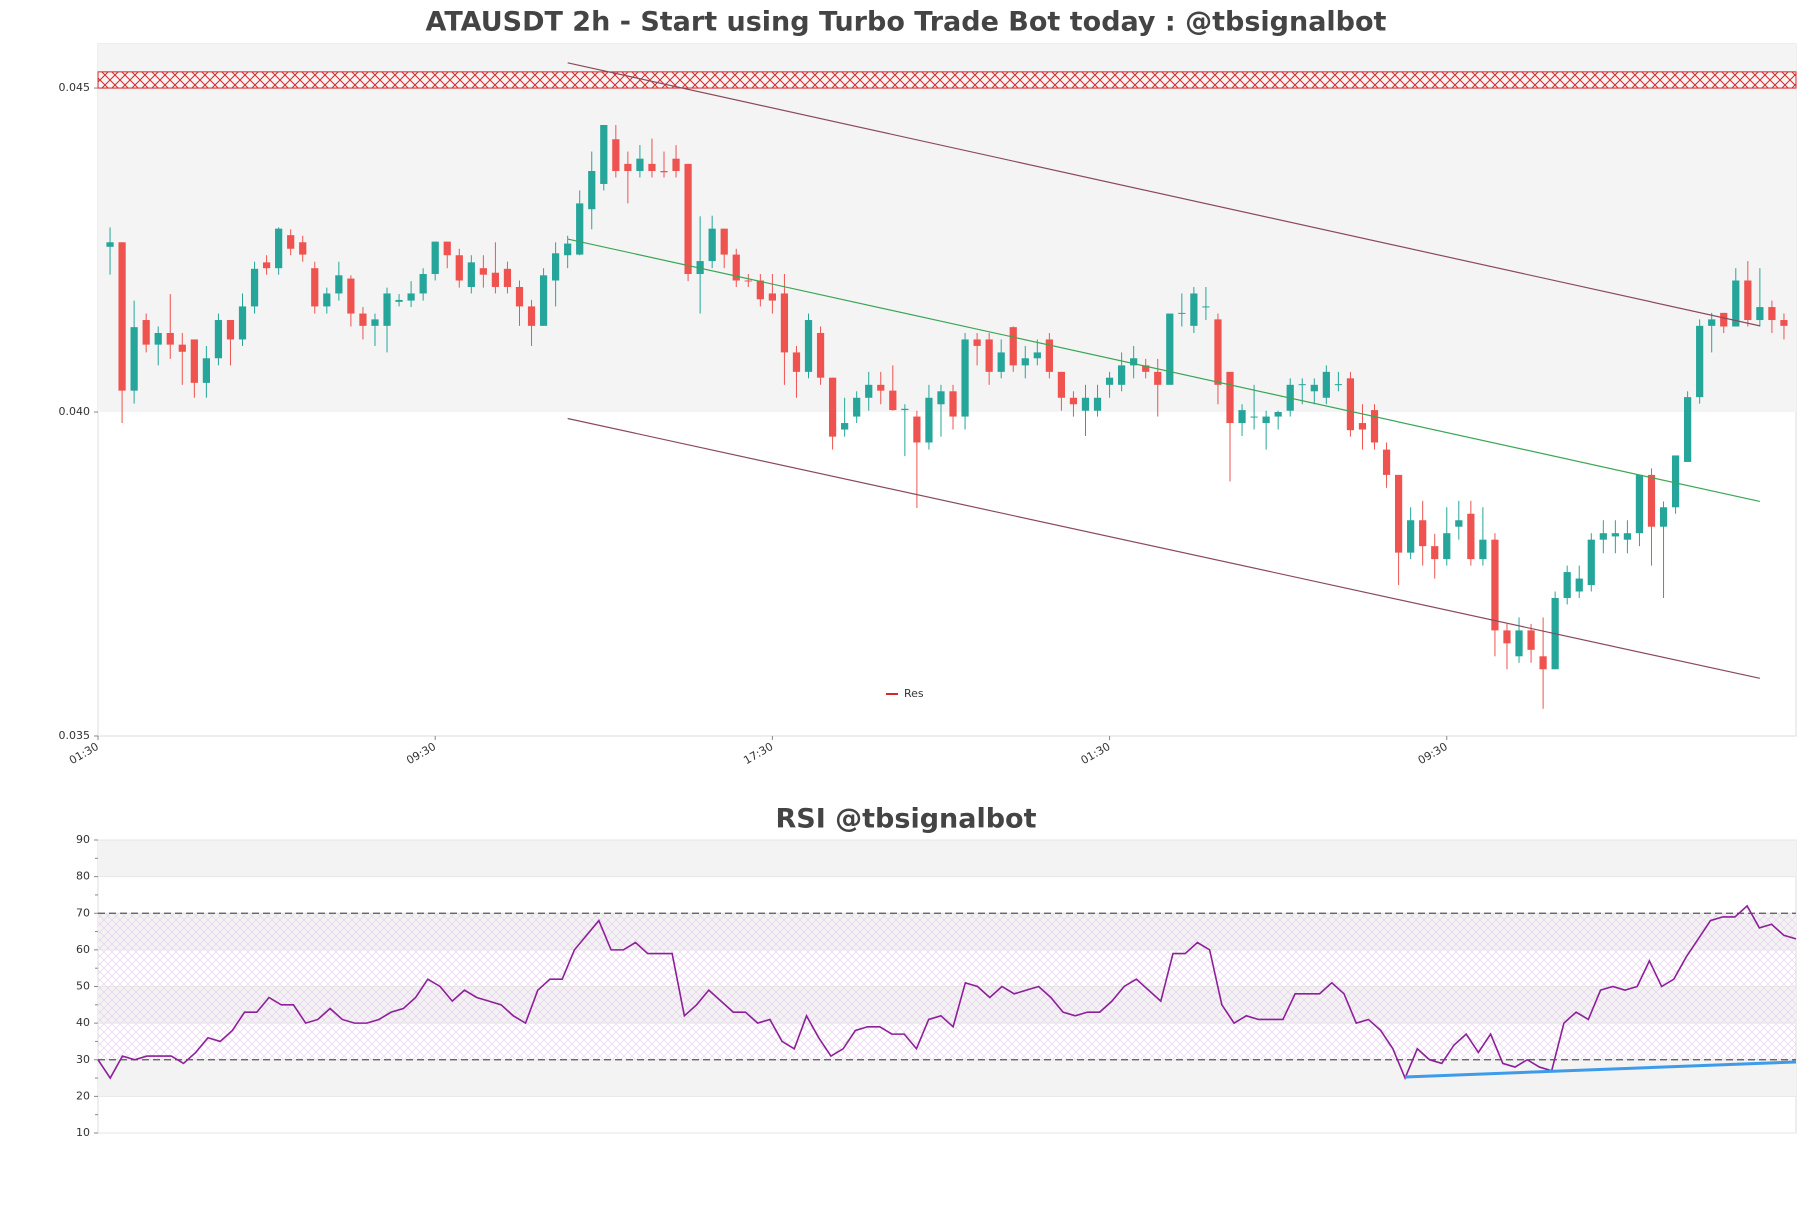 This screenshot has width=1811, height=1208. I want to click on legend-label: Res, so click(914, 693).